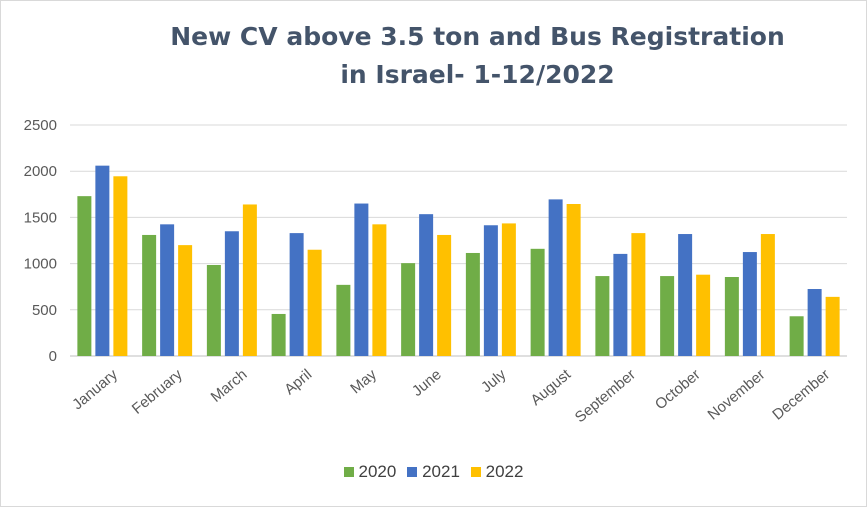 This screenshot has height=507, width=867. What do you see at coordinates (249, 280) in the screenshot?
I see `bar-2022-march` at bounding box center [249, 280].